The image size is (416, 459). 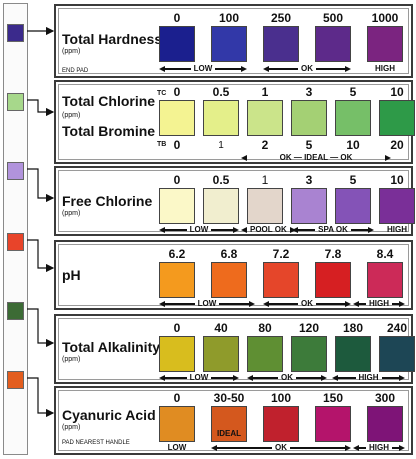 I want to click on range-pool-ok: POOL OK, so click(x=268, y=230).